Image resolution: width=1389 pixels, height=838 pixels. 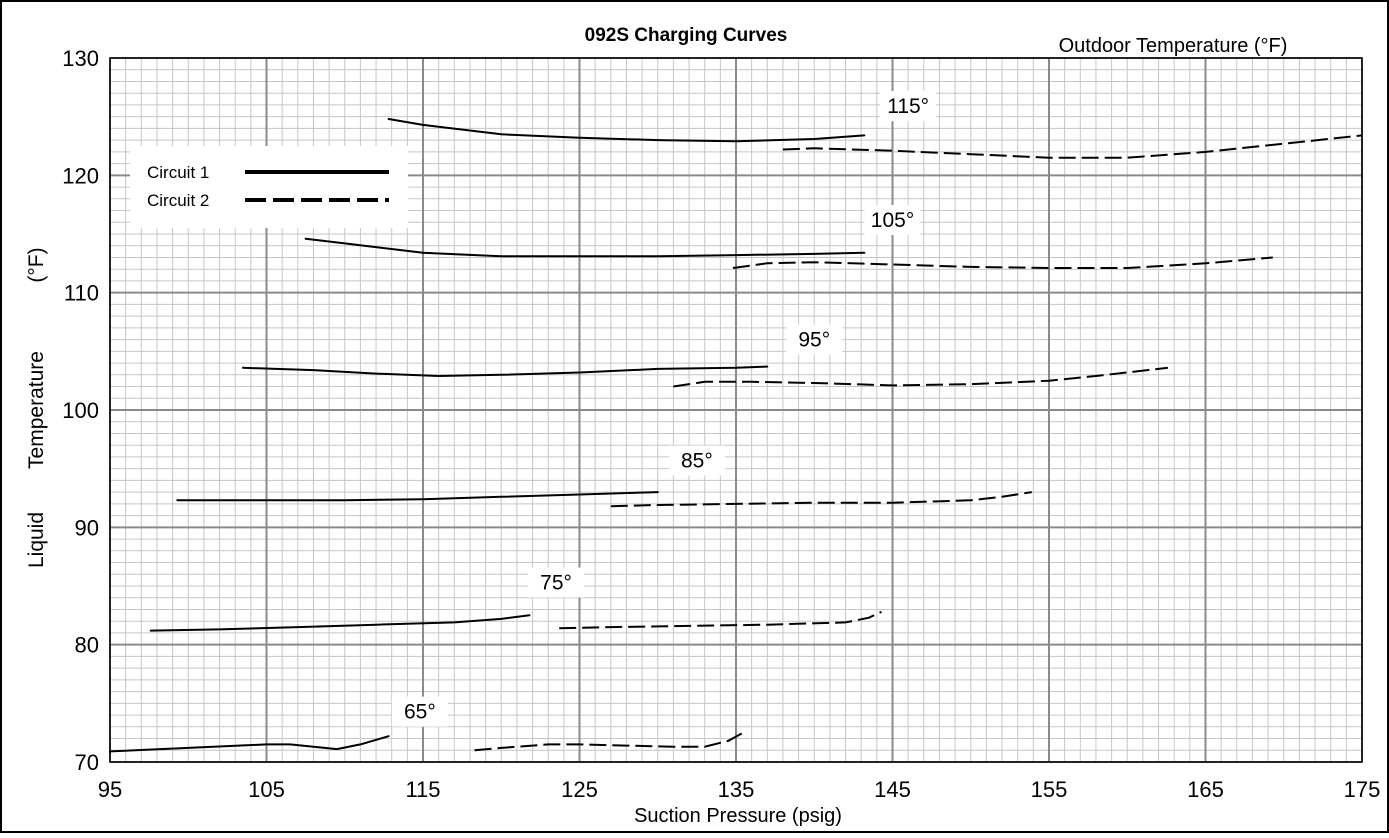 I want to click on chart-title: 092S Charging Curves, so click(x=686, y=35).